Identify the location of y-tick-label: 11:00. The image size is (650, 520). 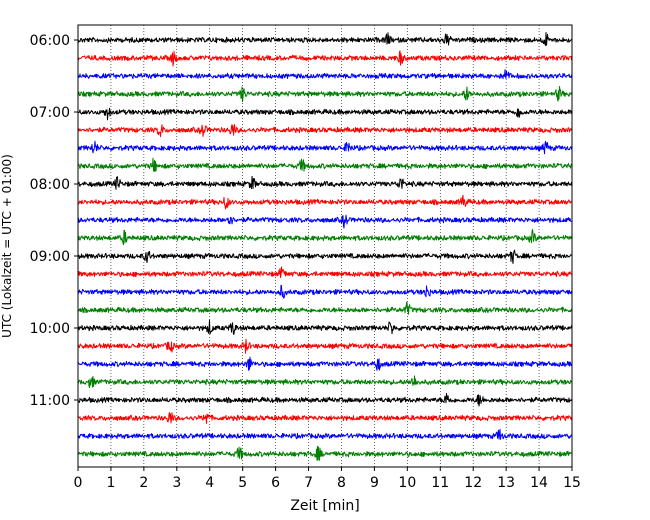
(50, 401).